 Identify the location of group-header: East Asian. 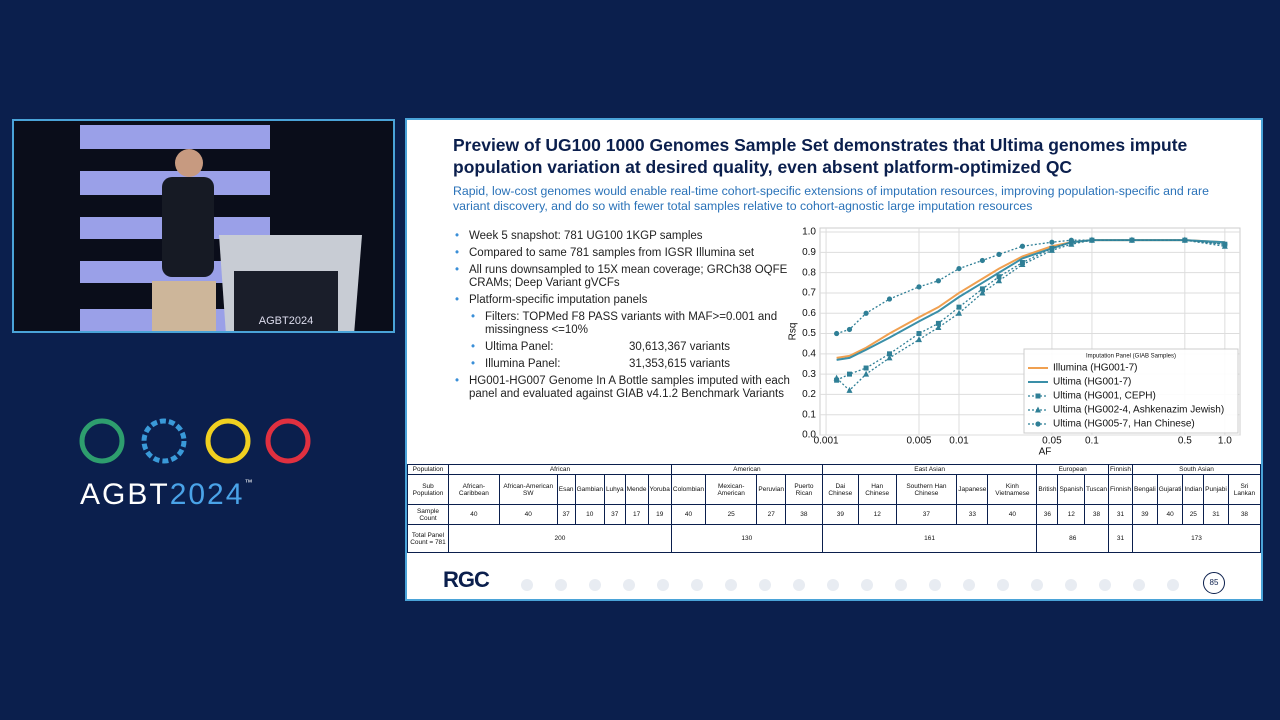
(929, 469).